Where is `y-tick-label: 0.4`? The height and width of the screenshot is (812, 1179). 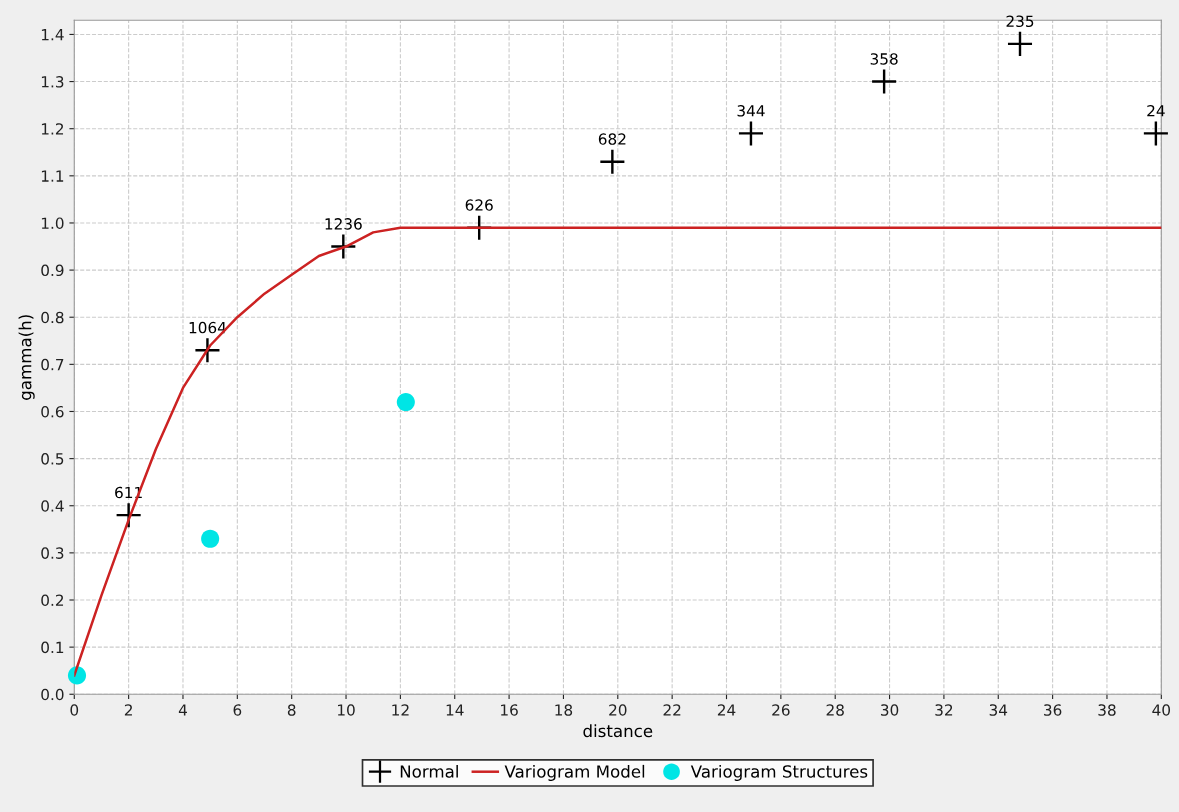 y-tick-label: 0.4 is located at coordinates (52, 506).